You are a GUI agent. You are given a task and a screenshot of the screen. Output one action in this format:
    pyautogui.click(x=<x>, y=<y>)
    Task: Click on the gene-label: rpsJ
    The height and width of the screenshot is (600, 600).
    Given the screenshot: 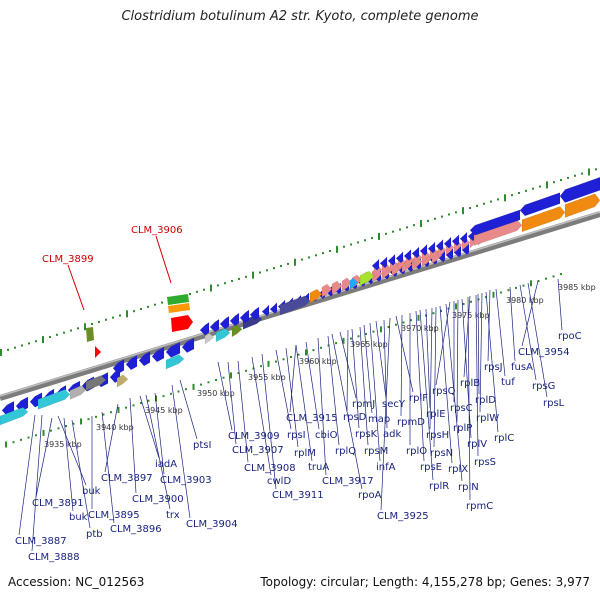 What is the action you would take?
    pyautogui.click(x=493, y=367)
    